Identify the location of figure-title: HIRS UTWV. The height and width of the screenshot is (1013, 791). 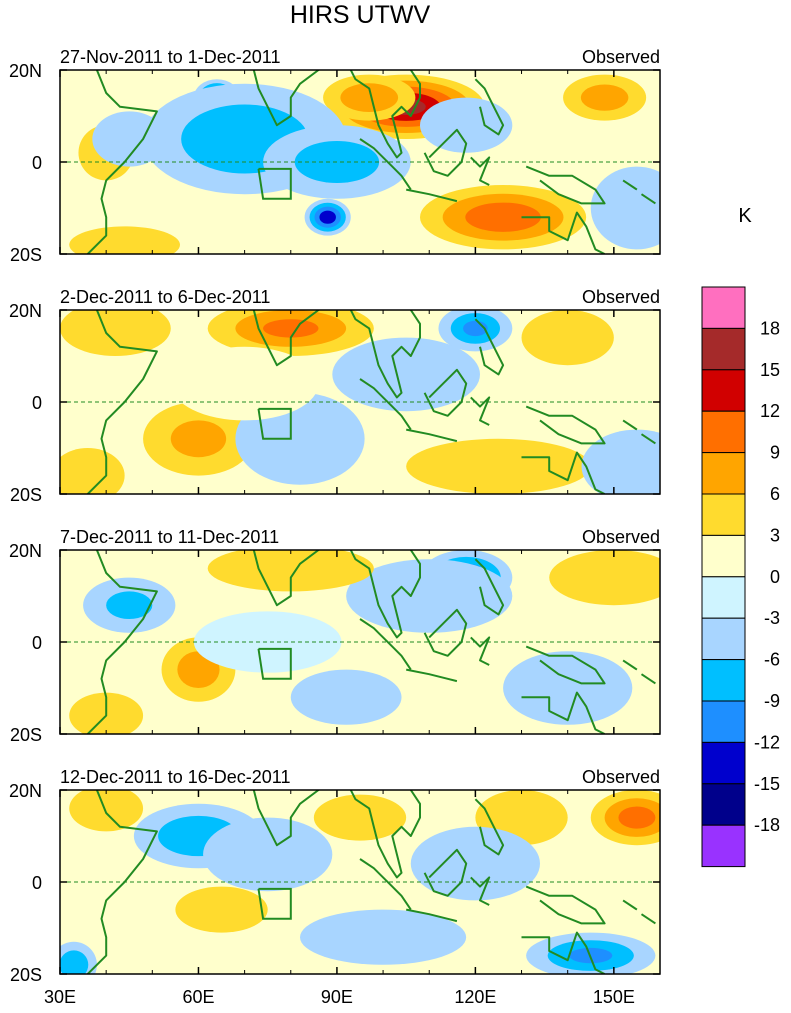
(360, 15).